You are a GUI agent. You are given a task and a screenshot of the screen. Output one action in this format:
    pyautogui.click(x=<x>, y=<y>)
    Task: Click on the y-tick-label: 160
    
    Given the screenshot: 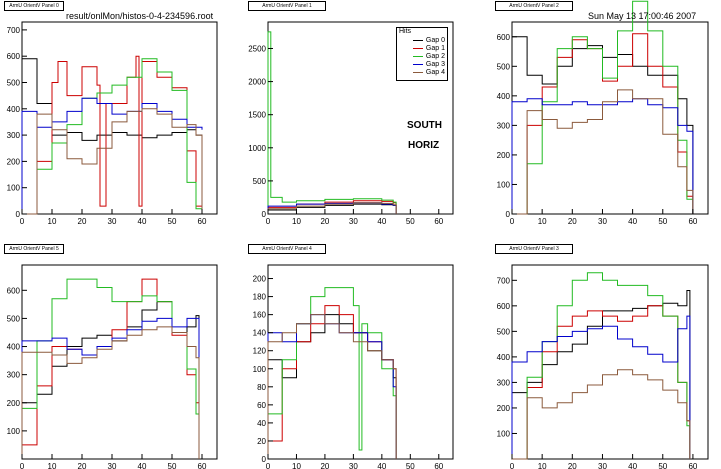 What is the action you would take?
    pyautogui.click(x=260, y=315)
    